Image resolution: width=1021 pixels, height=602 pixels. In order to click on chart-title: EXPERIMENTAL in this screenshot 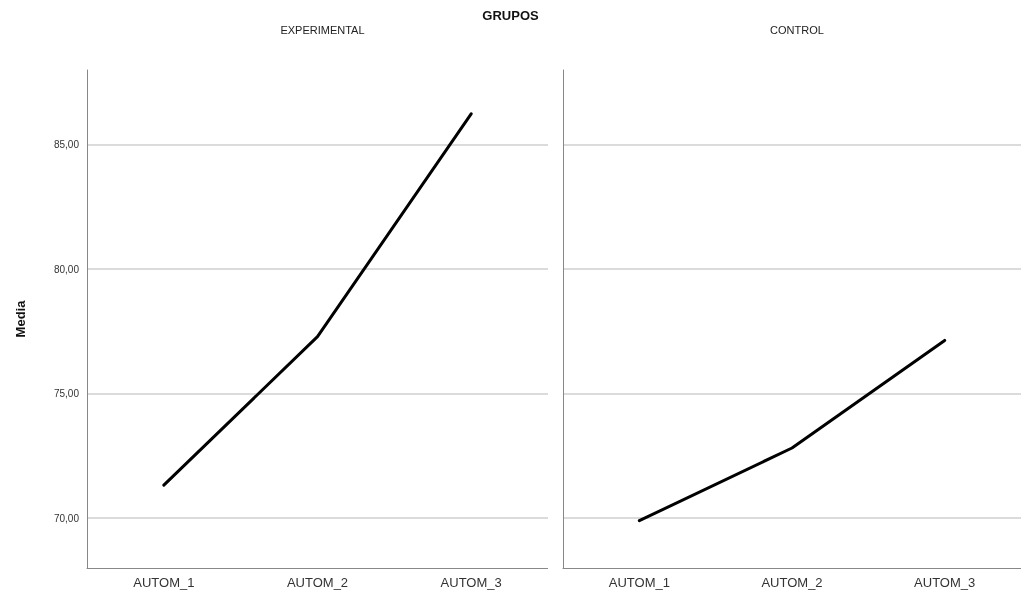, I will do `click(322, 29)`.